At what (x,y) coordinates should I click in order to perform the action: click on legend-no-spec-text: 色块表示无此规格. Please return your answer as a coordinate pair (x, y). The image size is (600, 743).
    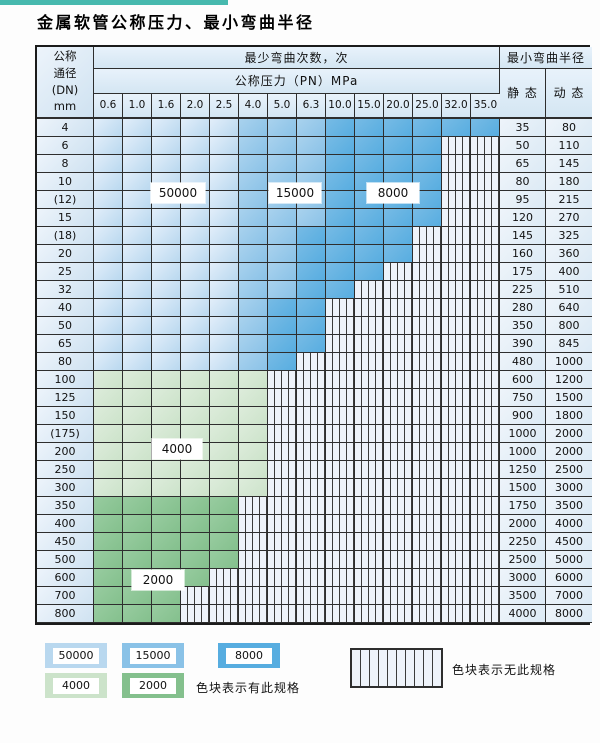
    Looking at the image, I should click on (504, 670).